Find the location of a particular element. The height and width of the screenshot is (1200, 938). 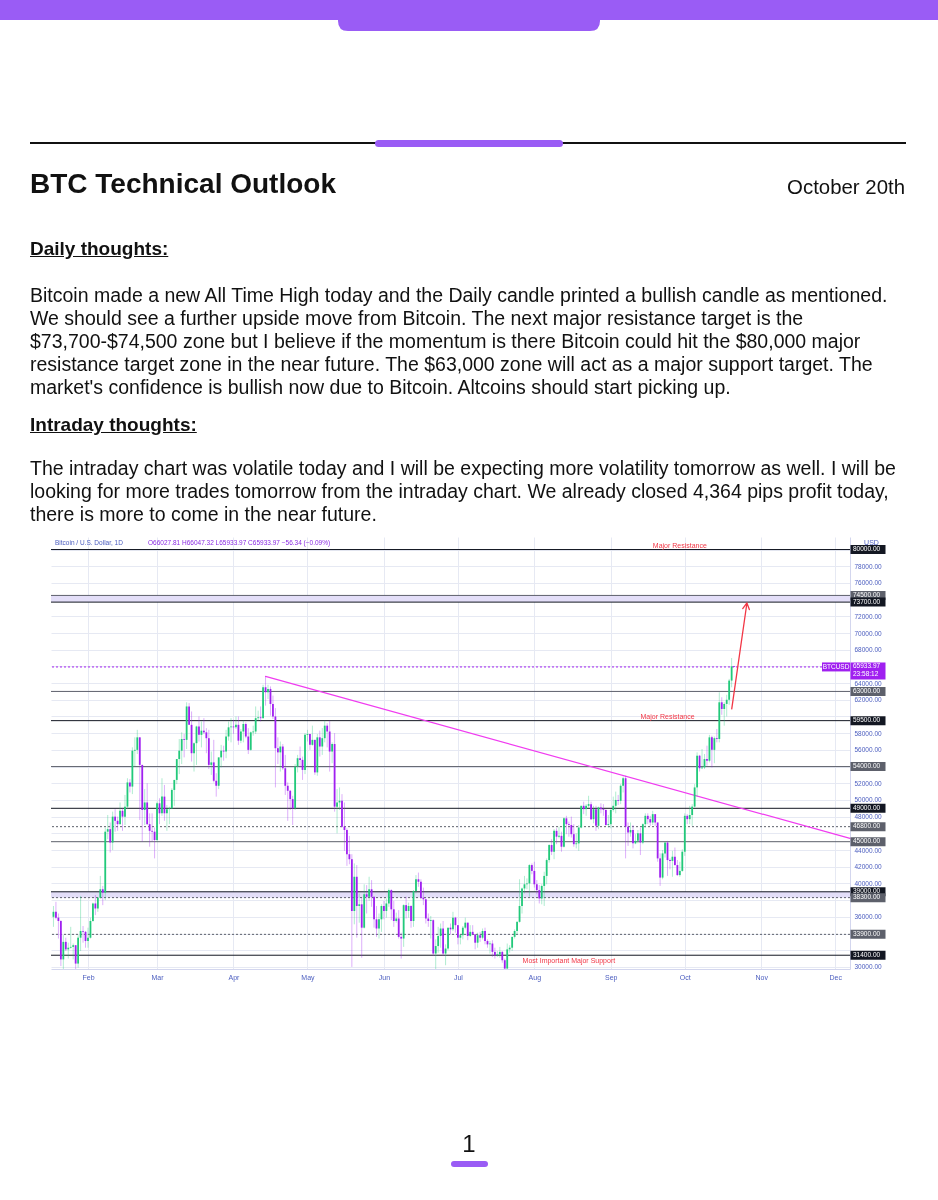

text: Daily thoughts: is located at coordinates (99, 249).